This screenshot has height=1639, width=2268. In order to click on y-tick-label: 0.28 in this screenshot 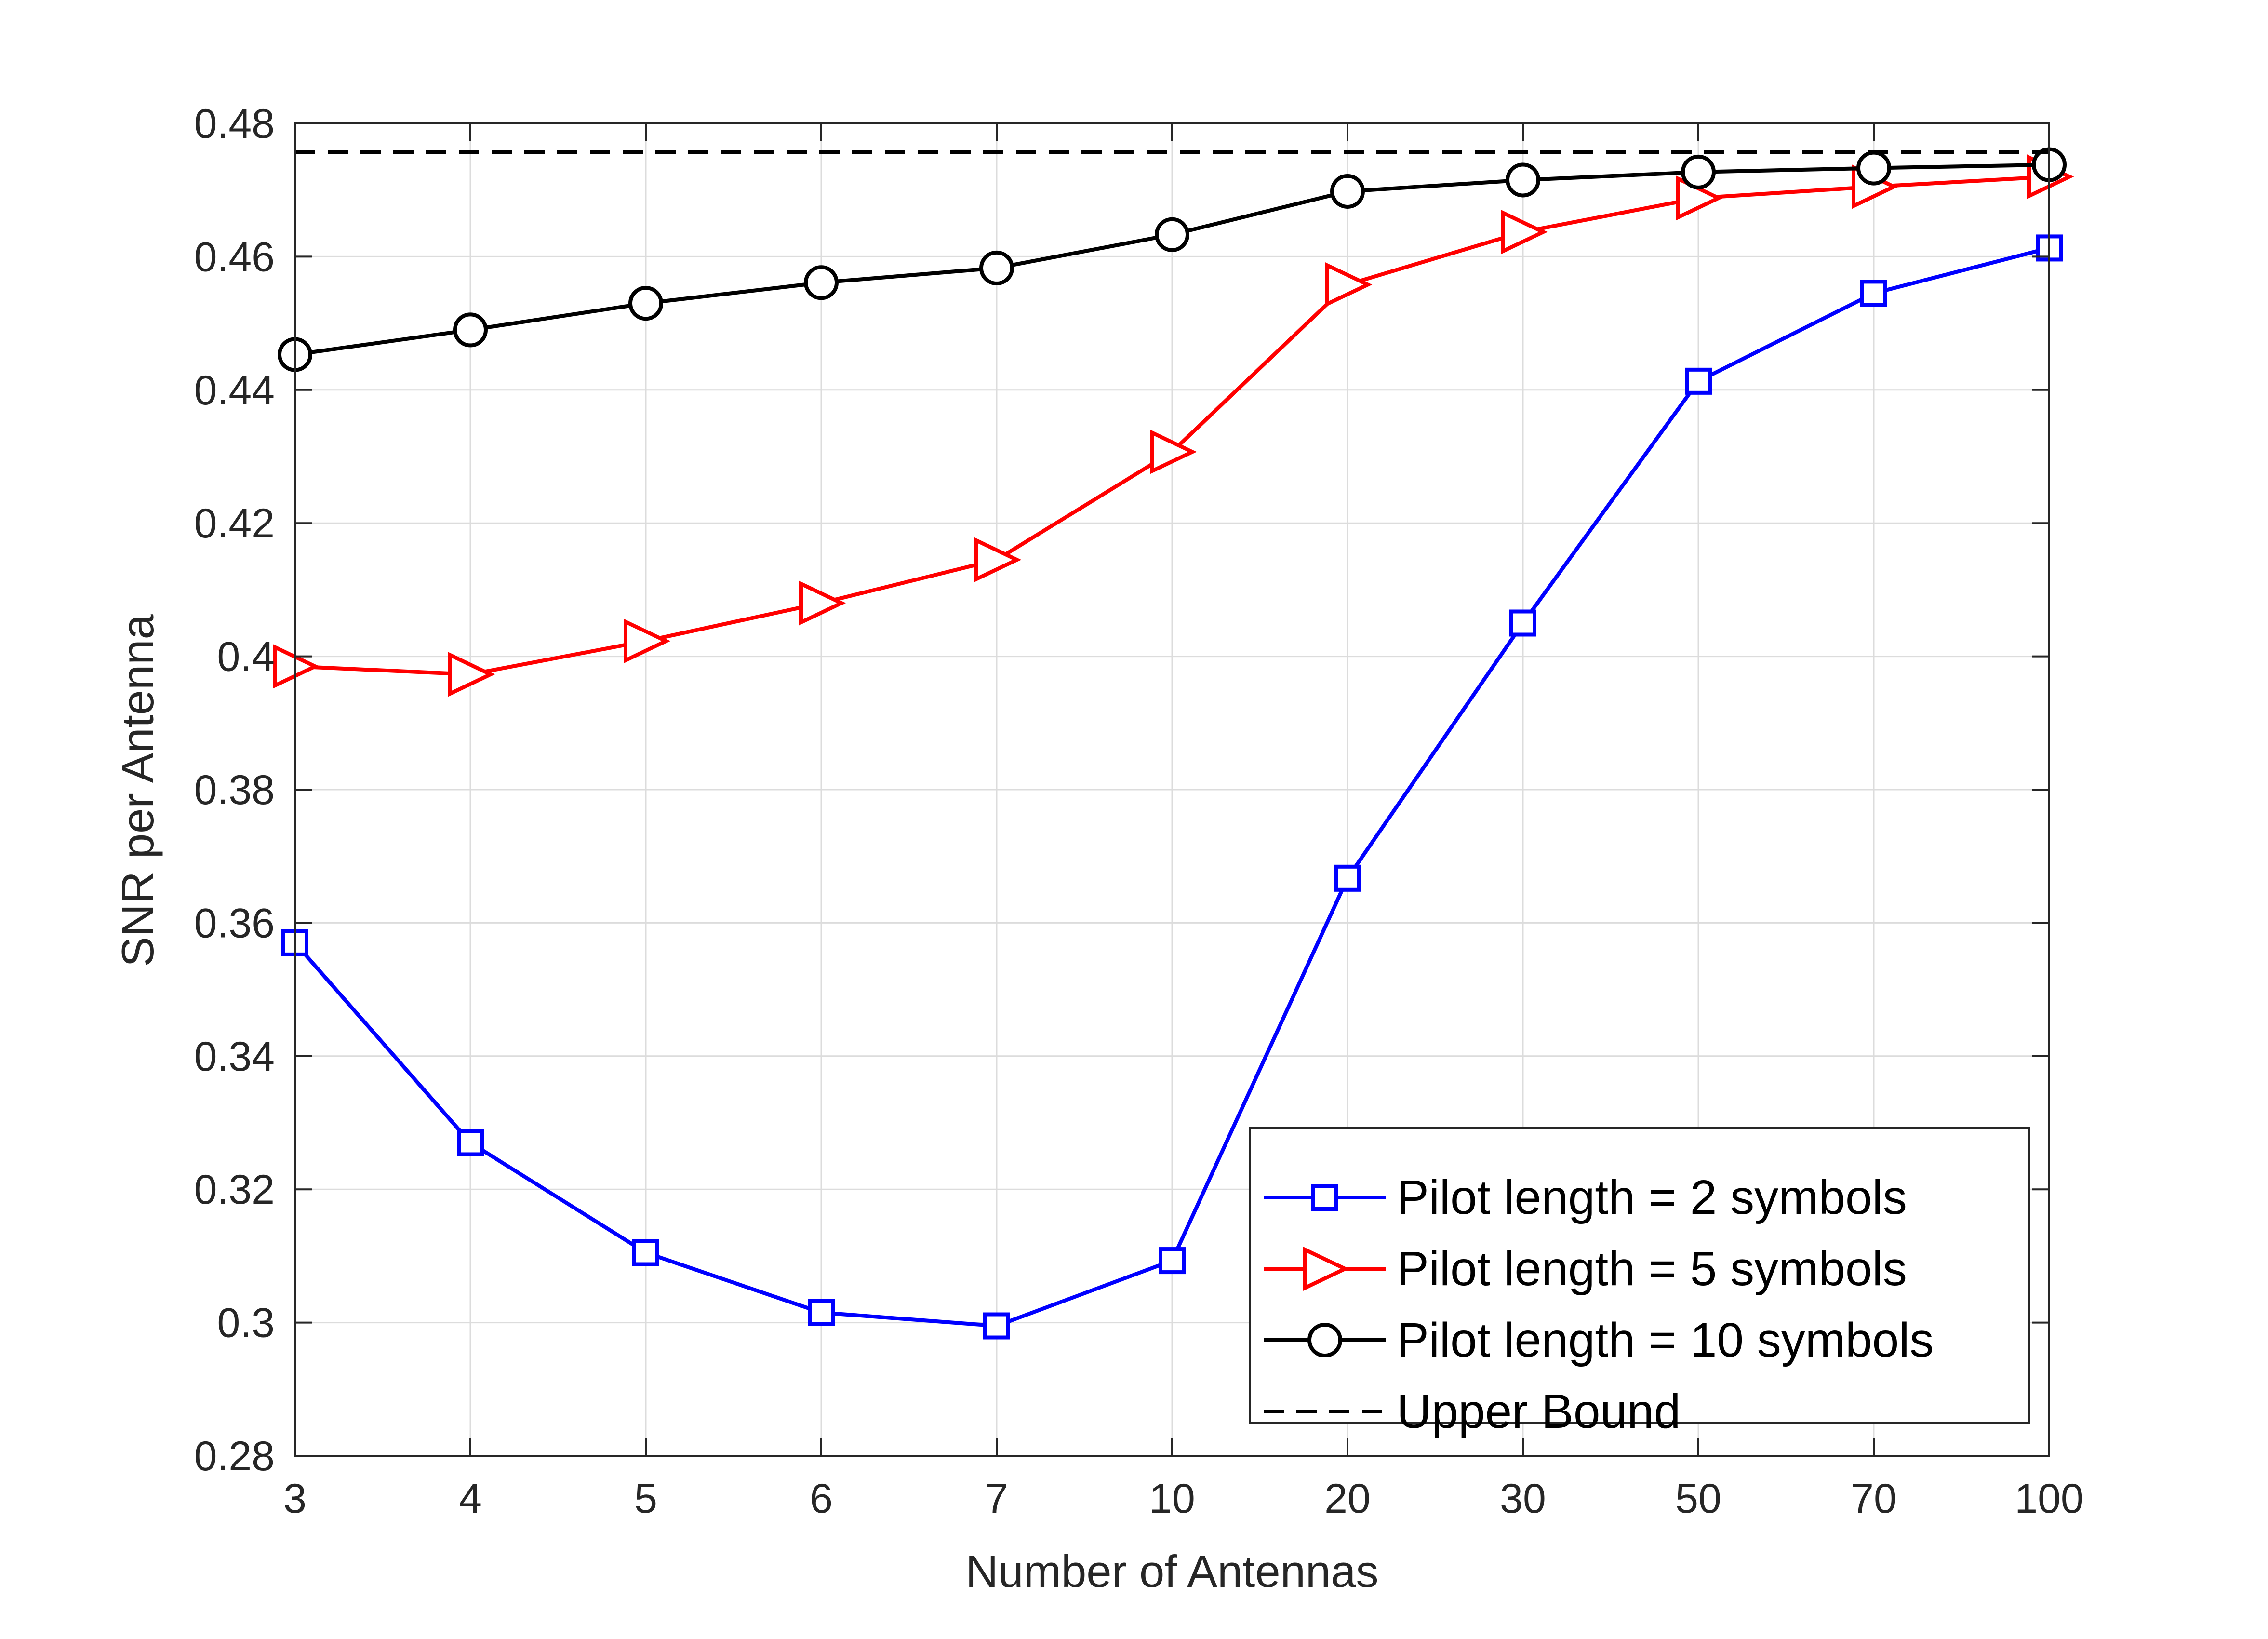, I will do `click(235, 1456)`.